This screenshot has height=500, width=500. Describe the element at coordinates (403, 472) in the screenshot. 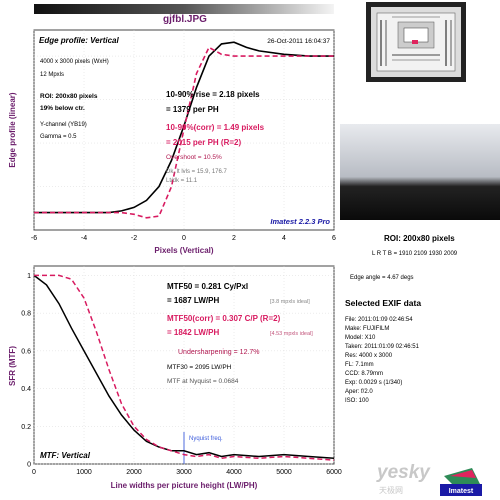

I see `svg-text: yesky` at that location.